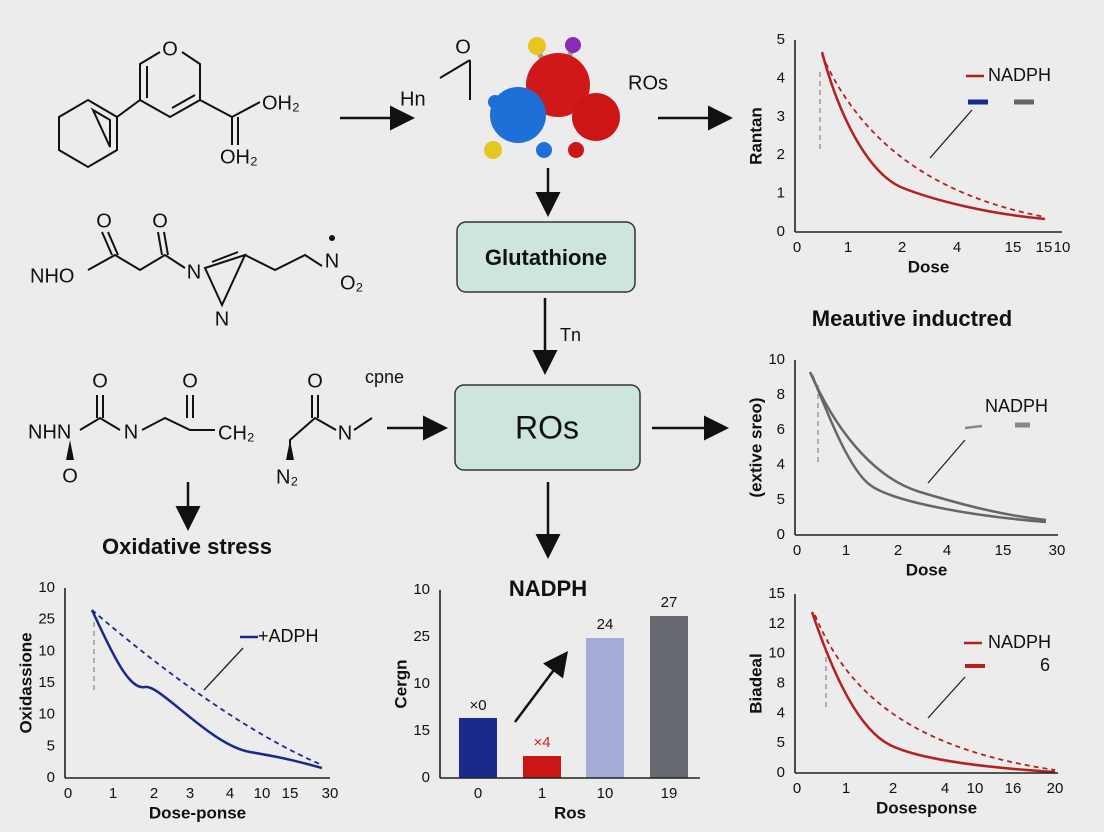 The height and width of the screenshot is (832, 1104). I want to click on y-axis-label: Cergn, so click(400, 683).